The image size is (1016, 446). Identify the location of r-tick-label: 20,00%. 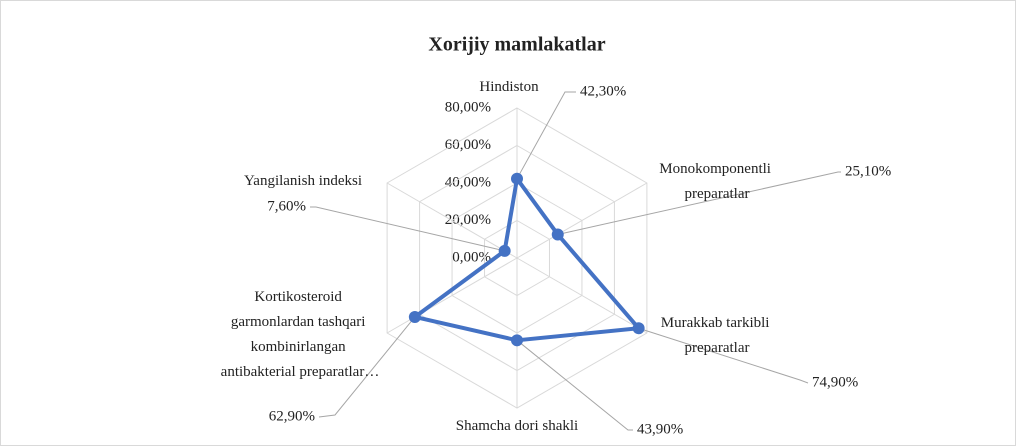
(468, 220).